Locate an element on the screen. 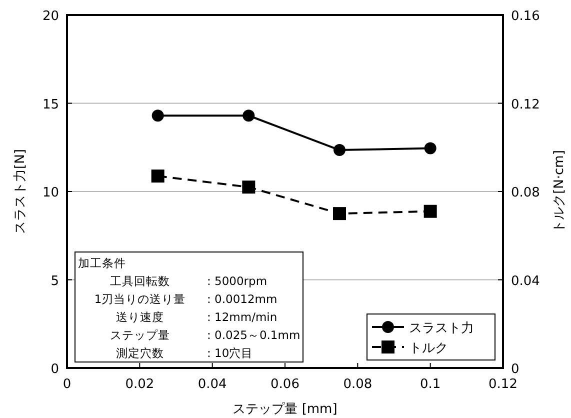  x-tick-label: 0.06 is located at coordinates (285, 384).